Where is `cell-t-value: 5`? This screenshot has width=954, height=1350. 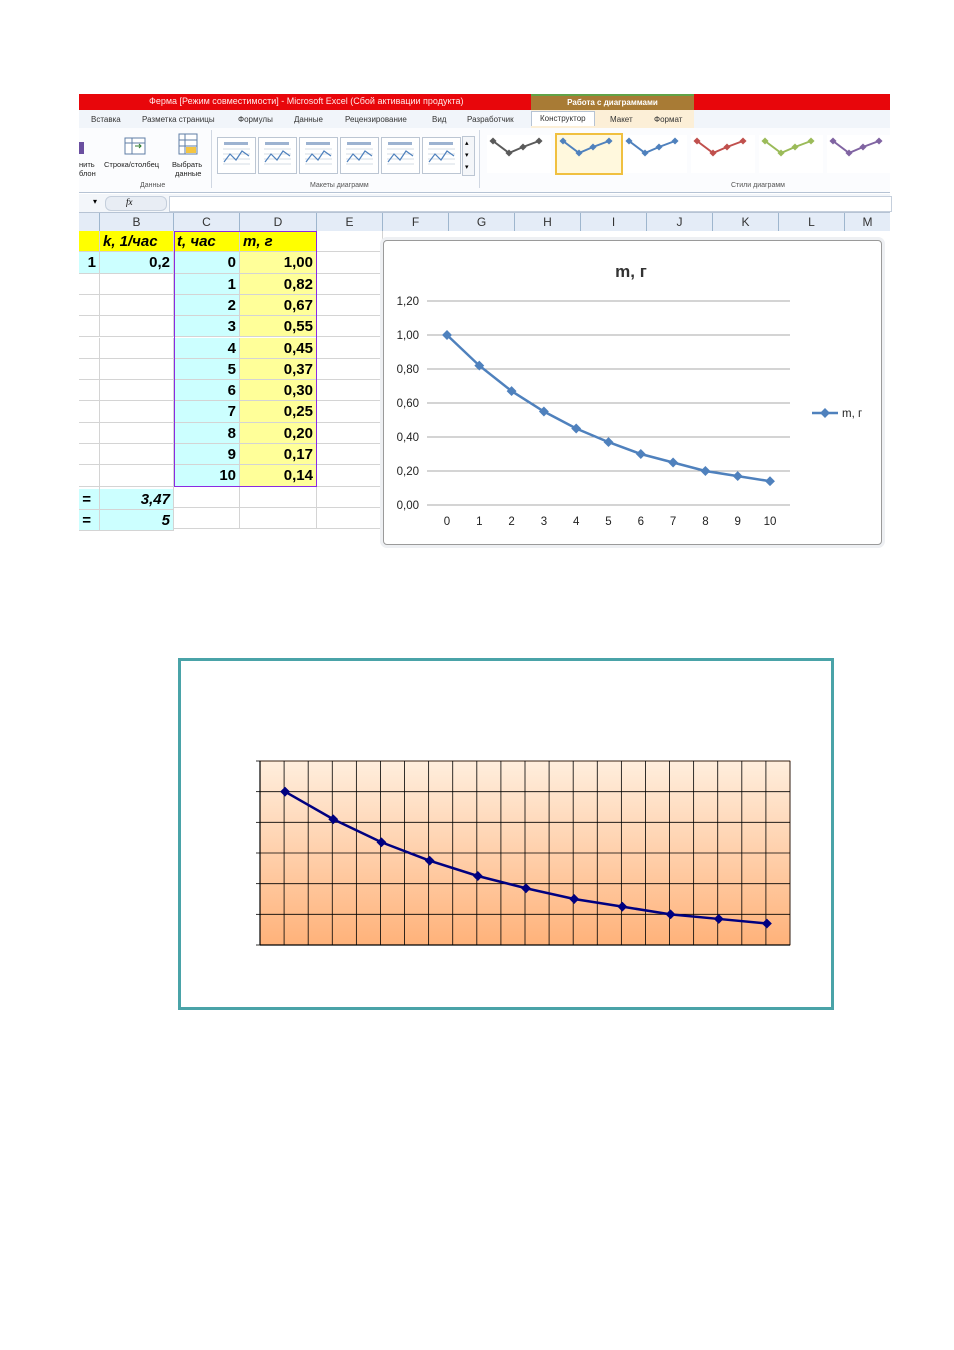
cell-t-value: 5 is located at coordinates (207, 369).